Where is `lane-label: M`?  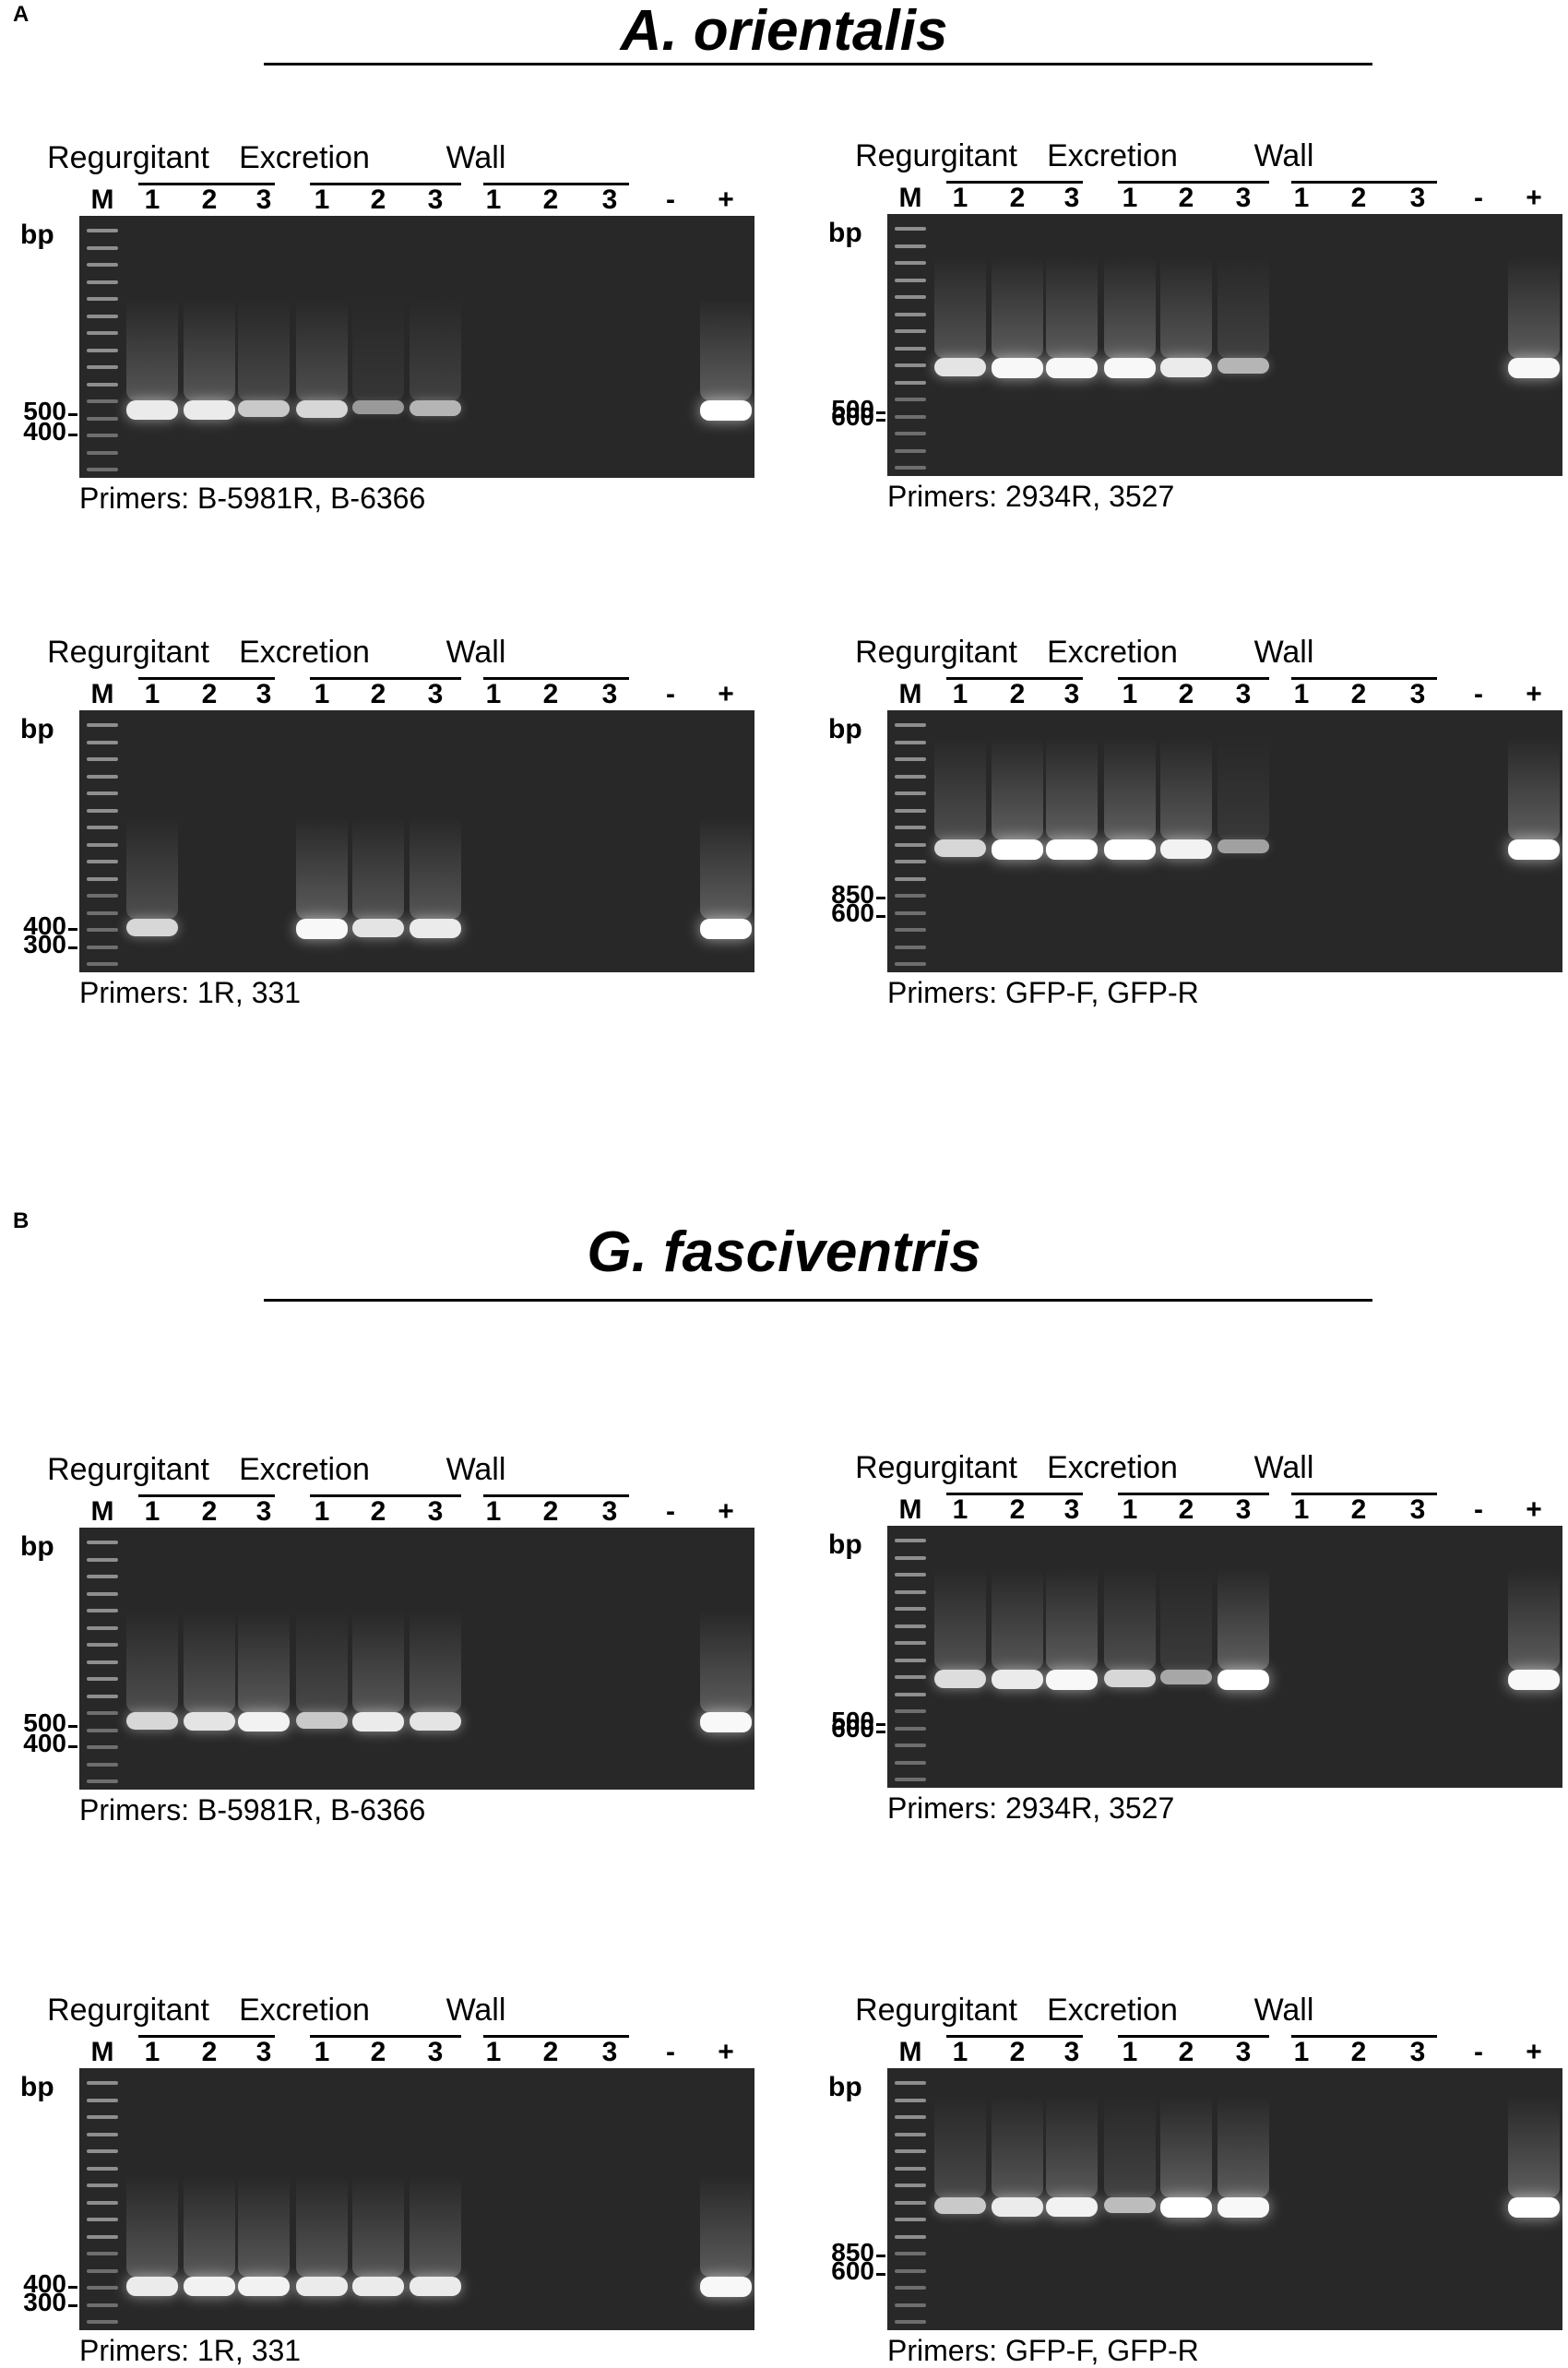
lane-label: M is located at coordinates (910, 694).